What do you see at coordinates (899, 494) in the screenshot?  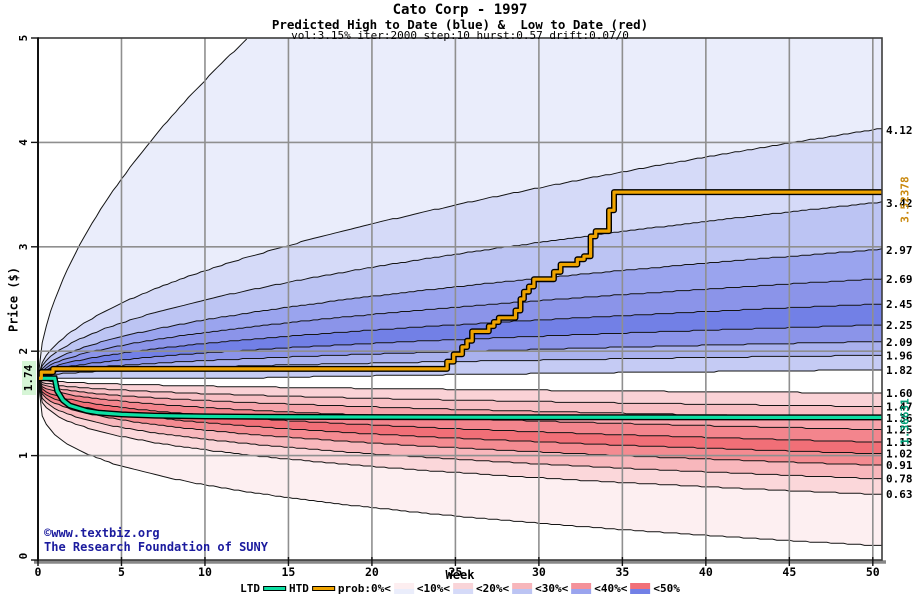 I see `boundary-value-label: 0.63` at bounding box center [899, 494].